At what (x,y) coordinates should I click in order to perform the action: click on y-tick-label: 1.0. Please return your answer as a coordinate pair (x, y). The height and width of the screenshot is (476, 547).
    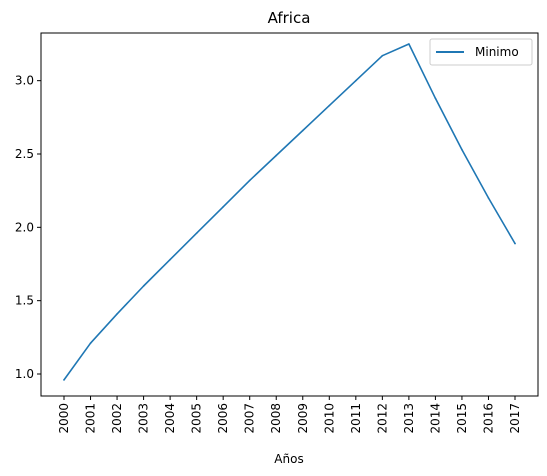
    Looking at the image, I should click on (24, 374).